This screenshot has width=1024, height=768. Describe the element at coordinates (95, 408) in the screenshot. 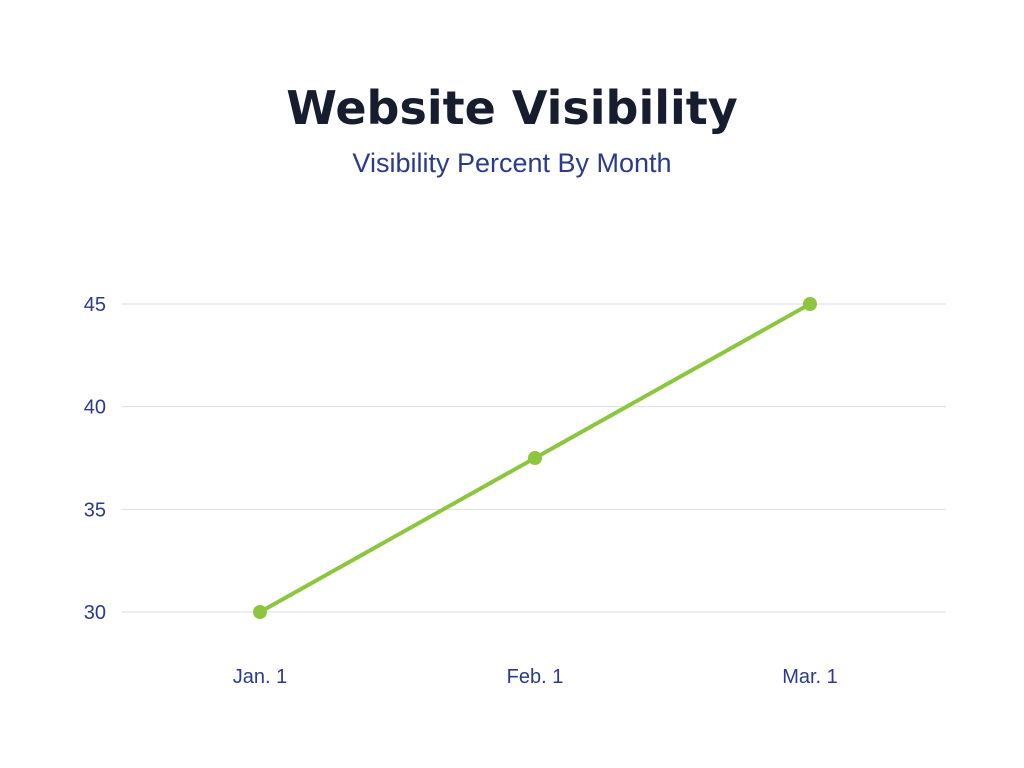

I see `y-tick-label: 40` at that location.